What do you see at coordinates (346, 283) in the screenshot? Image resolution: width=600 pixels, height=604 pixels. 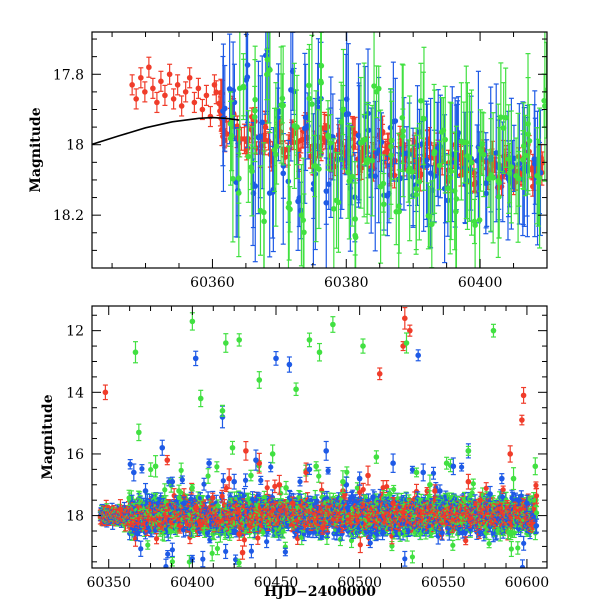 I see `x-tick-label: 60380` at bounding box center [346, 283].